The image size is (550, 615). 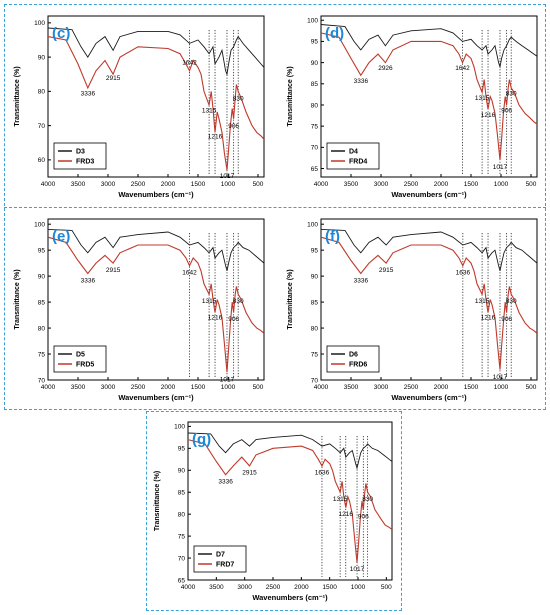 I want to click on legend-label: D7, so click(x=220, y=555).